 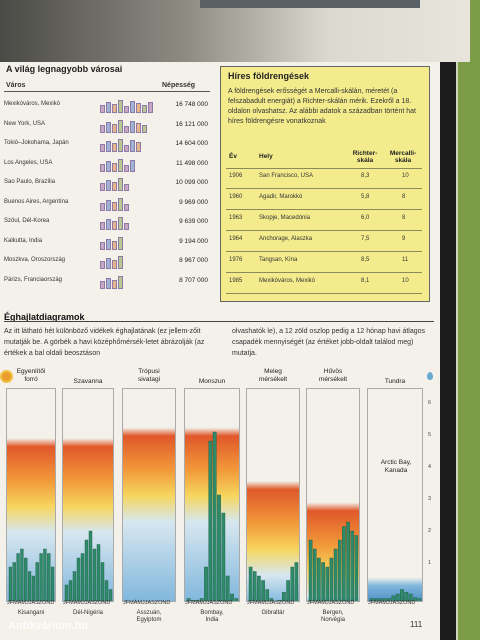 I want to click on eq-cell-place: Anchorage, Alaszka, so click(x=286, y=239).